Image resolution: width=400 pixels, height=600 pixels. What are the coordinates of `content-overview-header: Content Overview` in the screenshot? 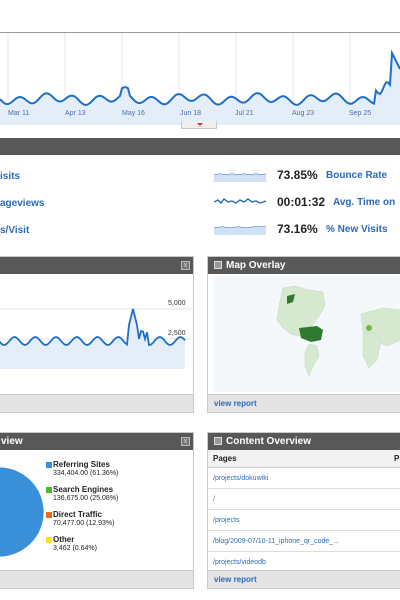 It's located at (304, 441).